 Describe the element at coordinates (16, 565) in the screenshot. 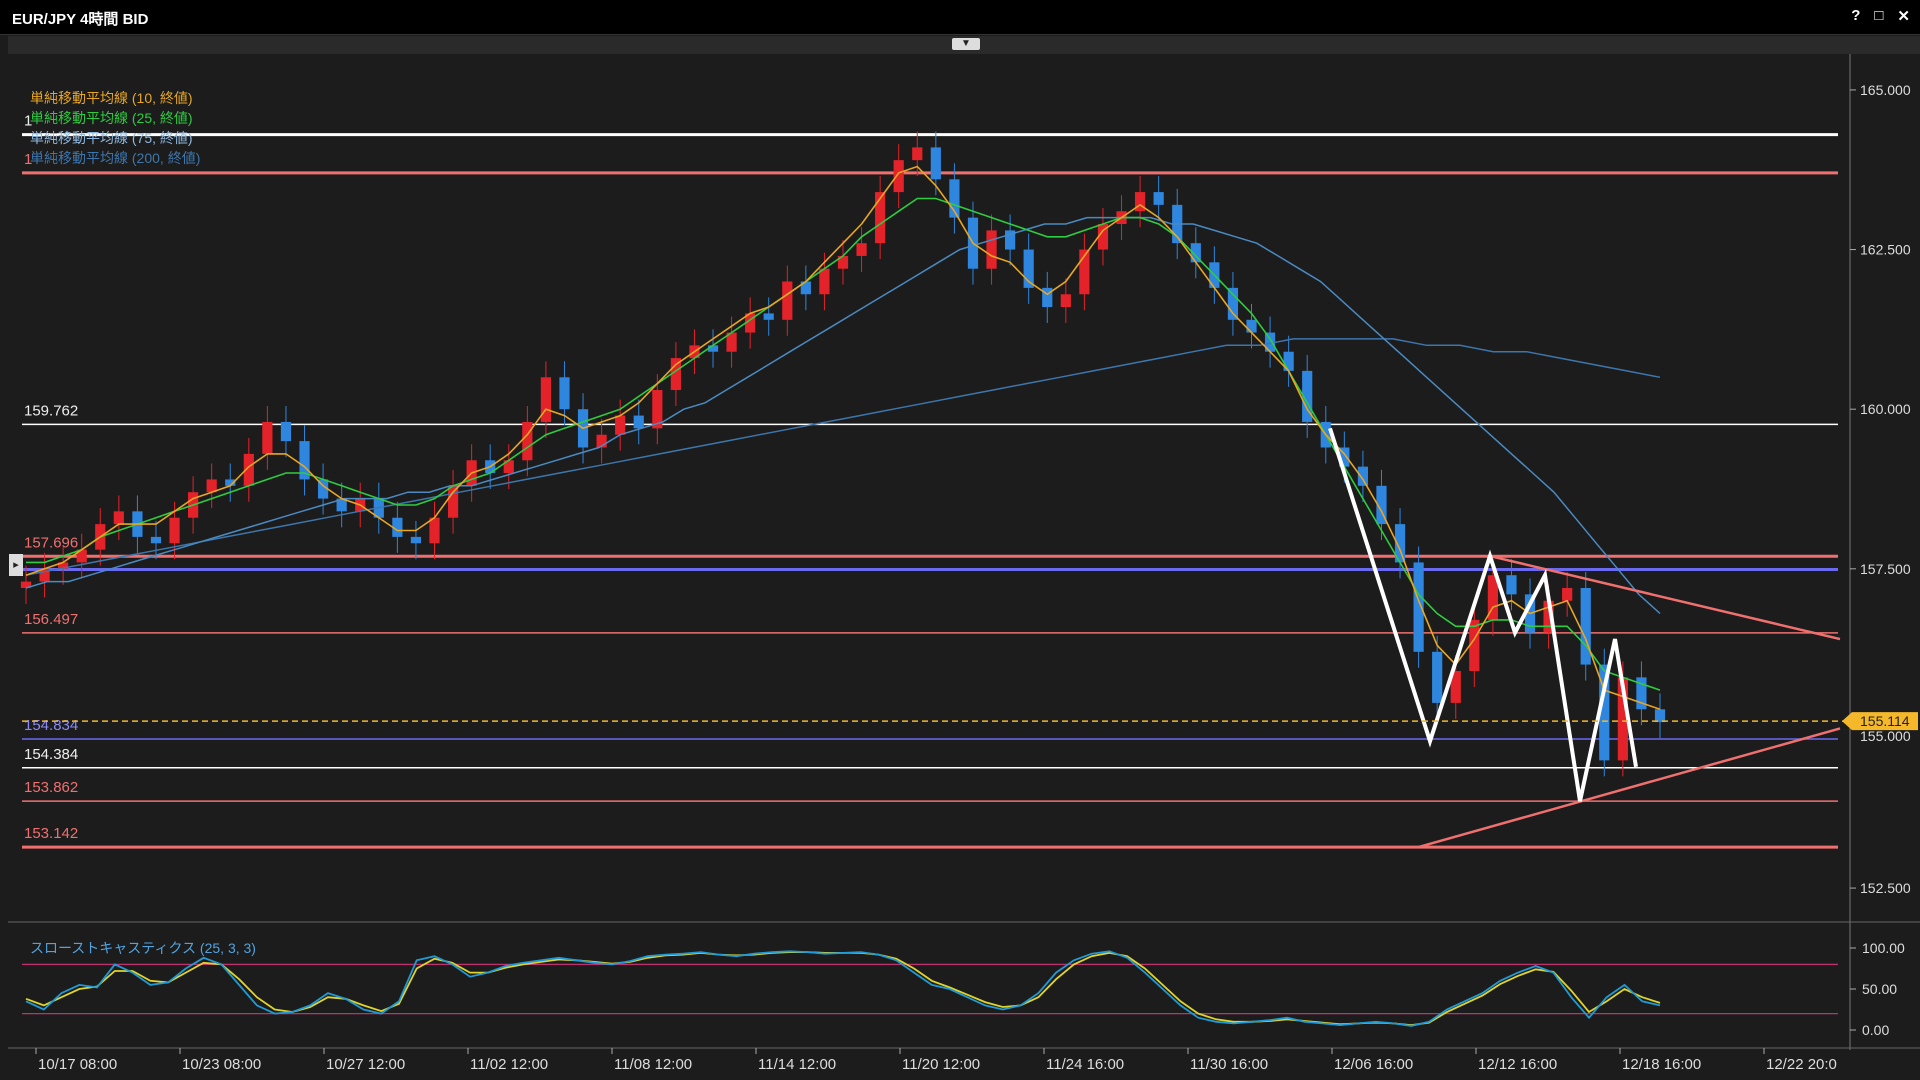

I see `expand-panel-button: ▸` at that location.